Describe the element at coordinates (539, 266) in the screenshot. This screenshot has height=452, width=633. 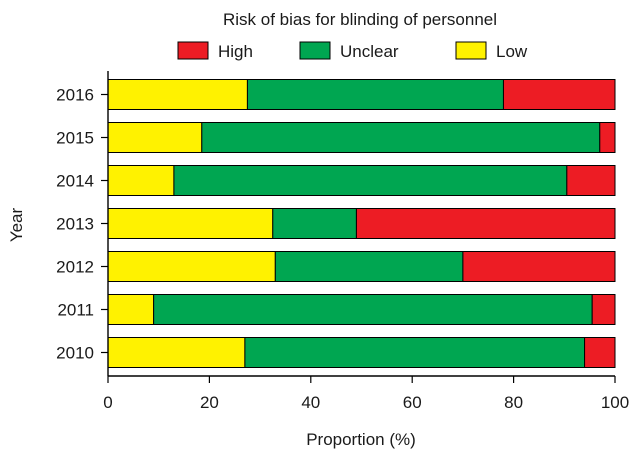
I see `bar-segment-high-2012` at that location.